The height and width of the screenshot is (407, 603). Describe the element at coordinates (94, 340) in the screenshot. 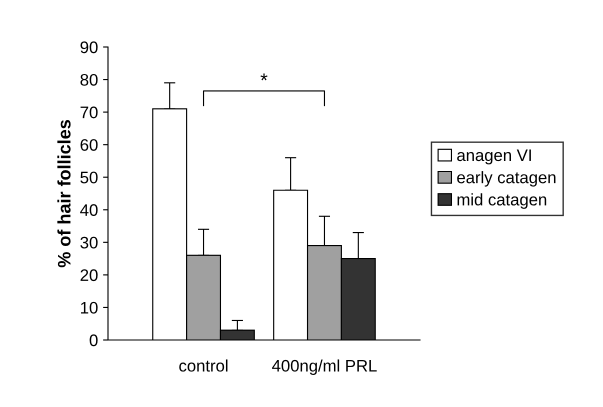

I see `y-tick-label: 0` at that location.